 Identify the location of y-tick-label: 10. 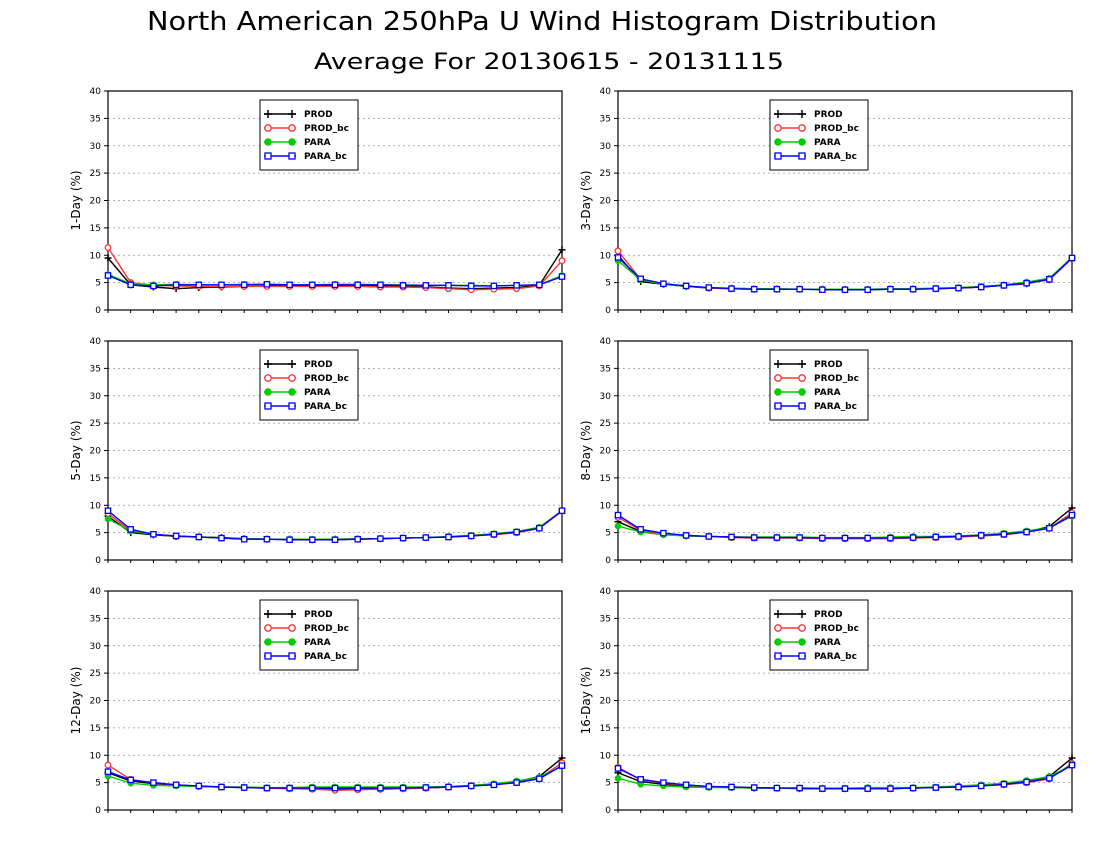
(606, 256).